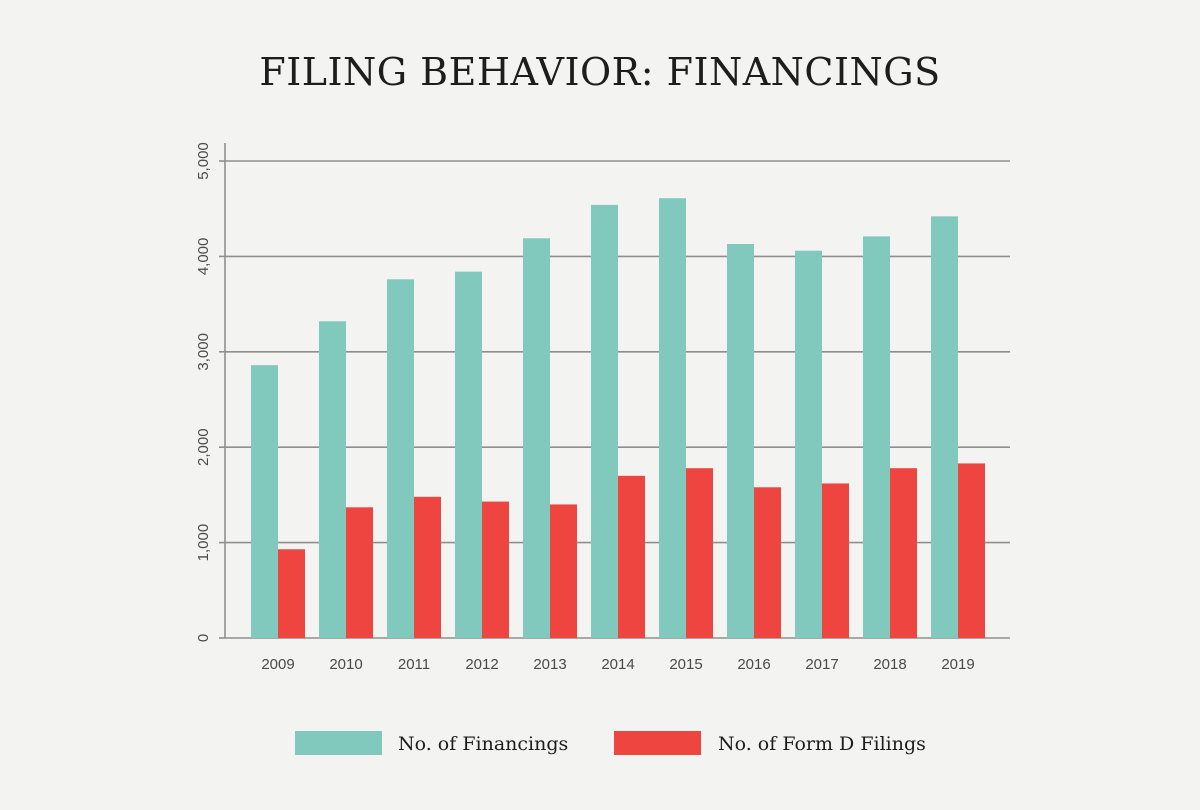 The width and height of the screenshot is (1200, 810). I want to click on x-tick-label: 2009, so click(277, 664).